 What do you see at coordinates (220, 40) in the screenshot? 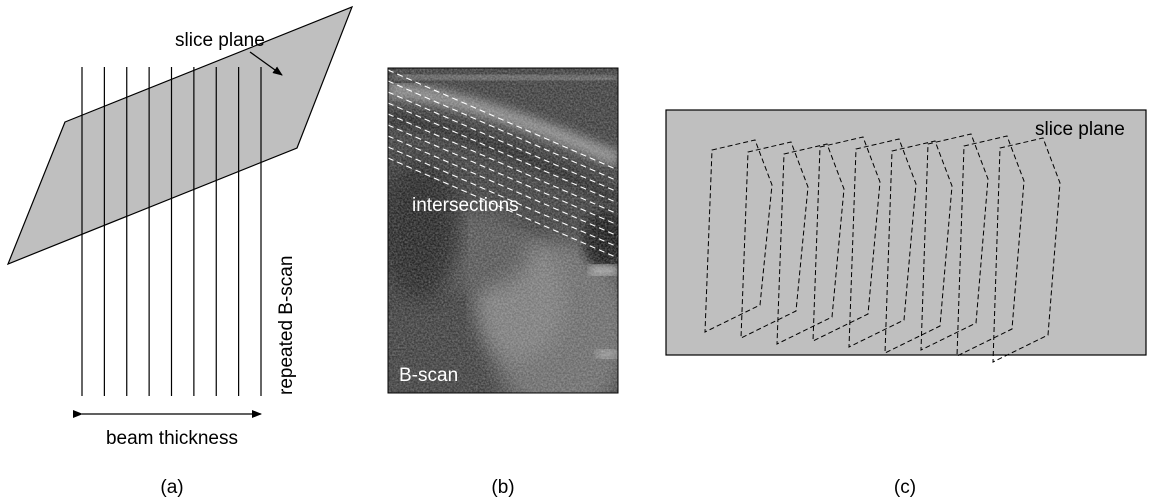
I see `slice-plane-label: slice plane` at bounding box center [220, 40].